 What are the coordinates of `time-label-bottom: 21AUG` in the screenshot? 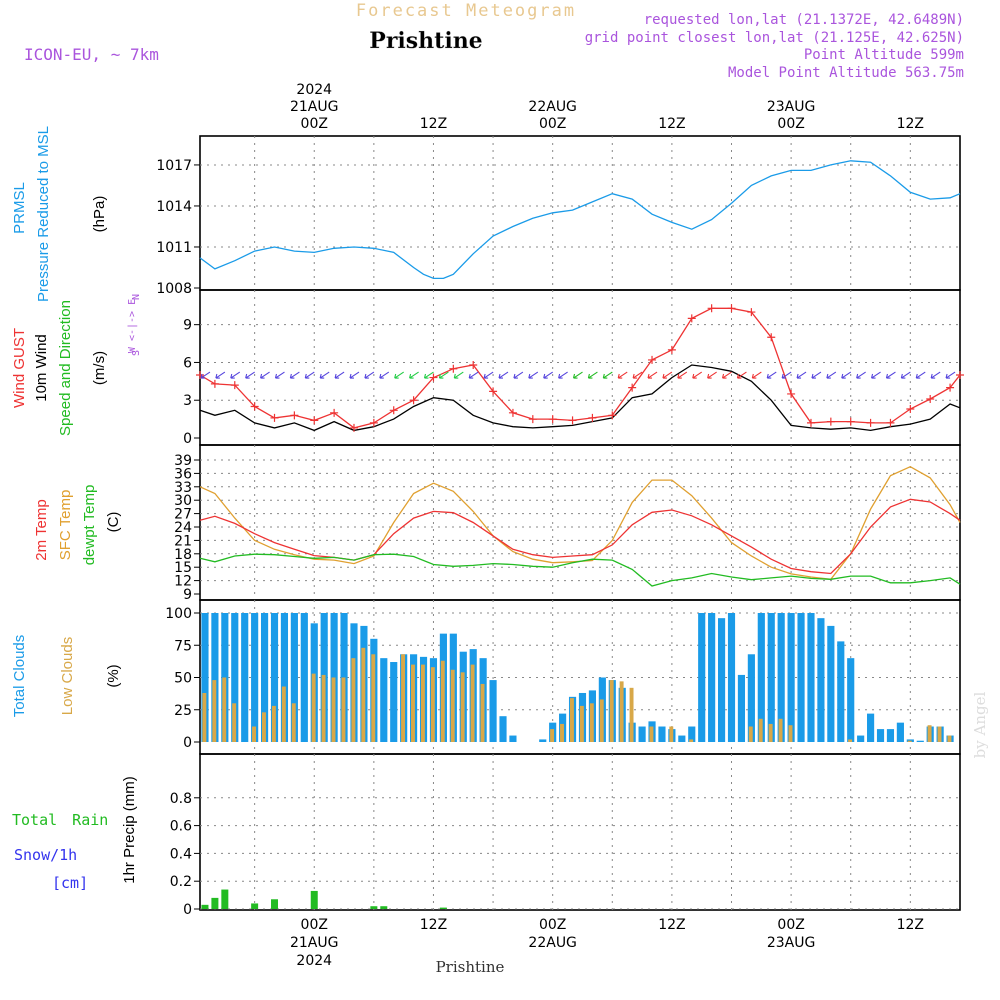 It's located at (314, 943).